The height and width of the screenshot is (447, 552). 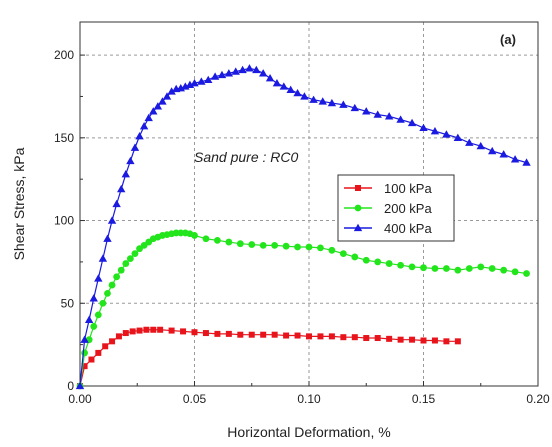 I want to click on x-tick-label: 0.10, so click(x=309, y=399).